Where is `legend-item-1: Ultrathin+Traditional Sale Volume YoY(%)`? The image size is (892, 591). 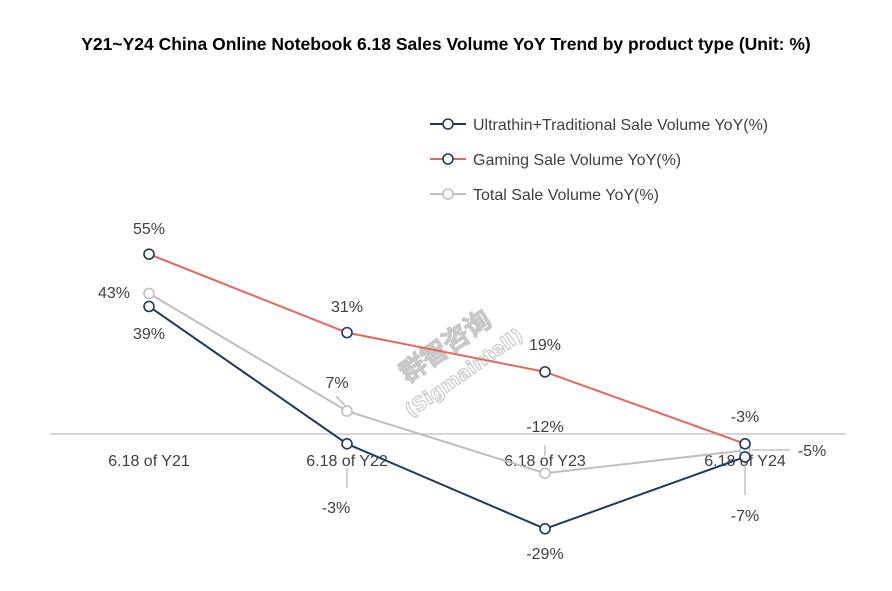
legend-item-1: Ultrathin+Traditional Sale Volume YoY(%) is located at coordinates (599, 125).